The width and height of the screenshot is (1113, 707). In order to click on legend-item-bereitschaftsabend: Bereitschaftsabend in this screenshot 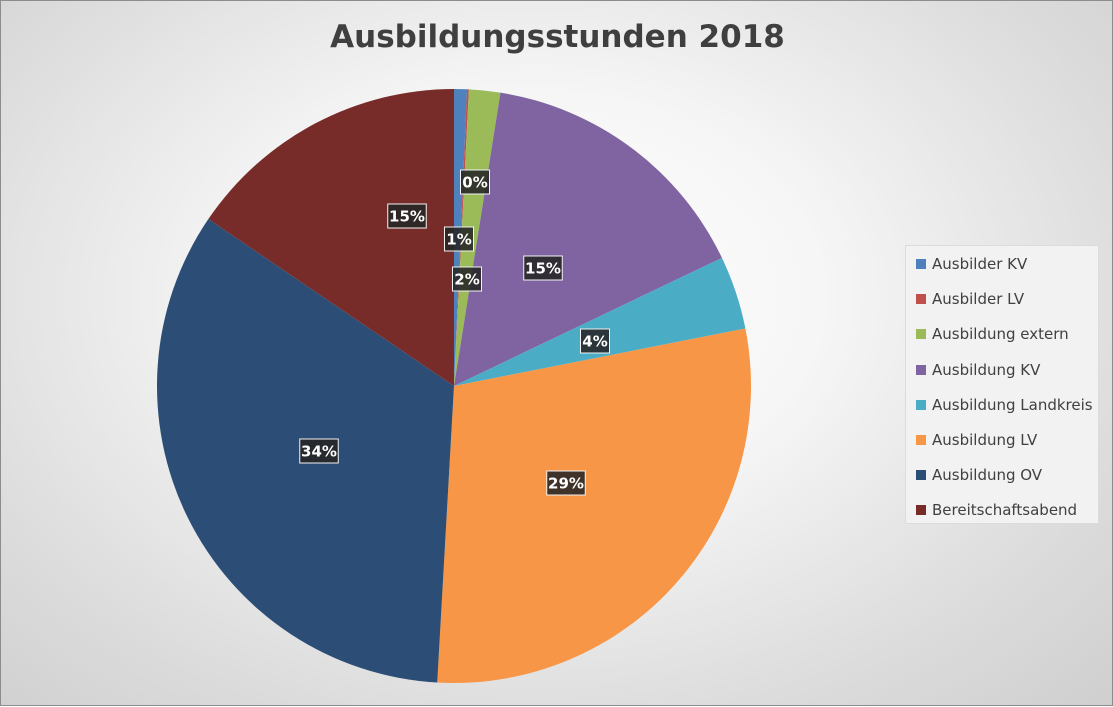, I will do `click(996, 510)`.